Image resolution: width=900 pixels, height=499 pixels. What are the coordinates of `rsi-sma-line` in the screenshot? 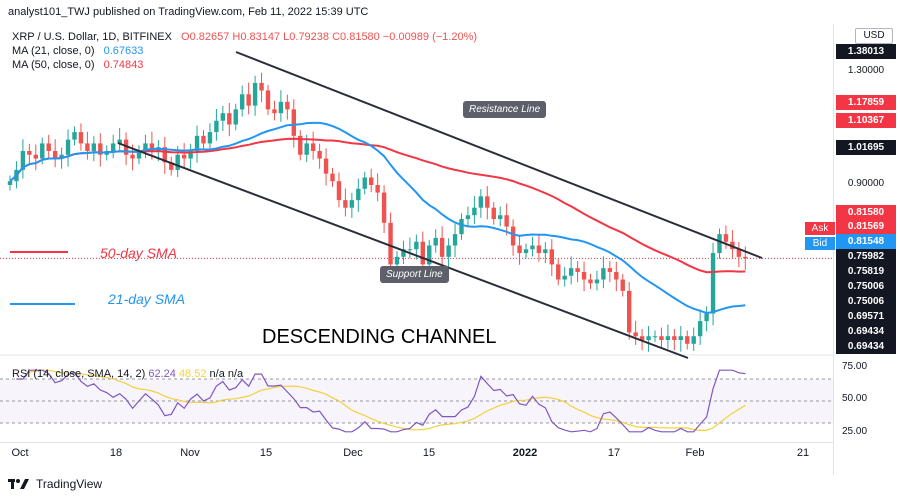 It's located at (381, 400).